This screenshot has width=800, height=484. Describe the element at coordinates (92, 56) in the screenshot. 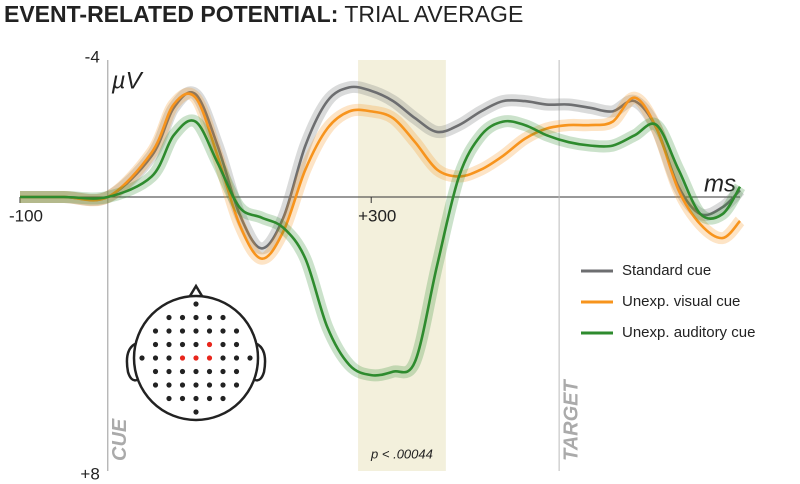

I see `y-tick-label: -4` at that location.